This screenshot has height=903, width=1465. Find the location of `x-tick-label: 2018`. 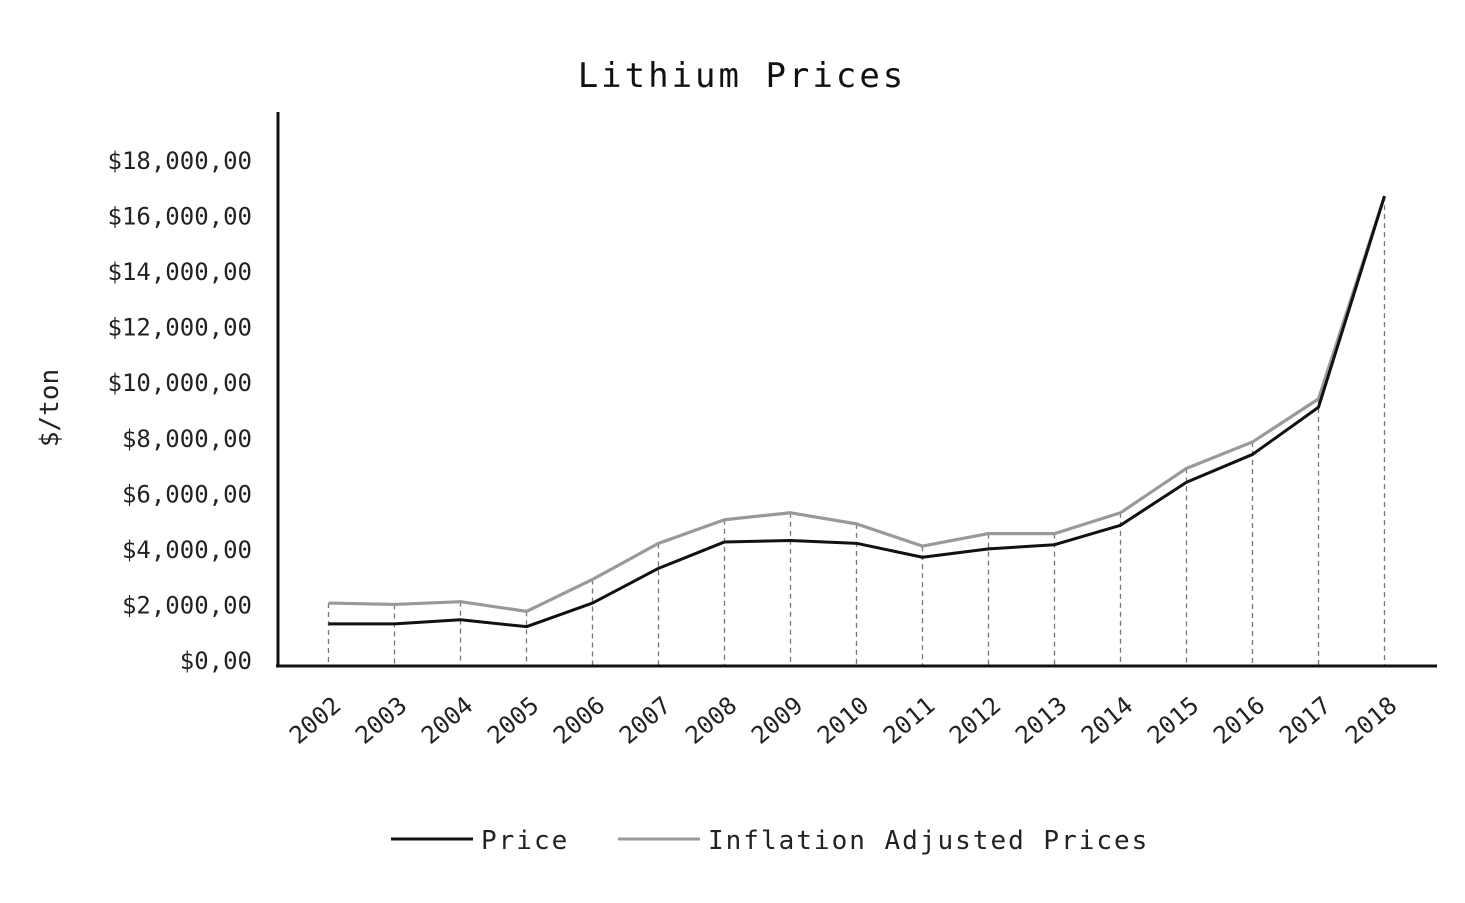

x-tick-label: 2018 is located at coordinates (1371, 720).